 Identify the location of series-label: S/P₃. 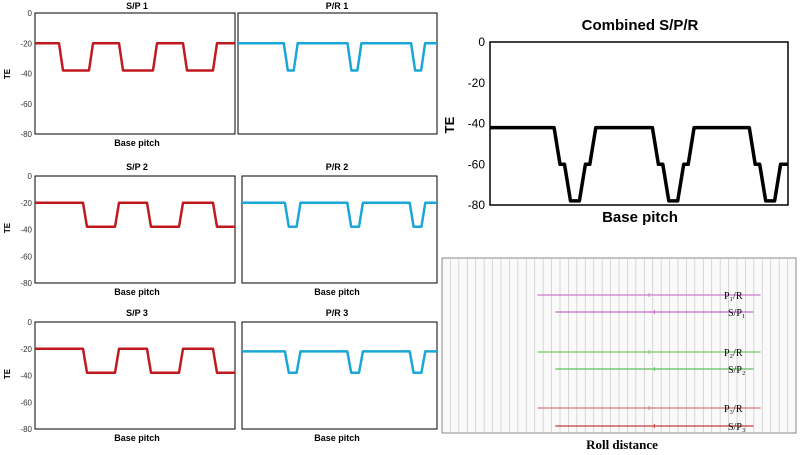
(736, 427).